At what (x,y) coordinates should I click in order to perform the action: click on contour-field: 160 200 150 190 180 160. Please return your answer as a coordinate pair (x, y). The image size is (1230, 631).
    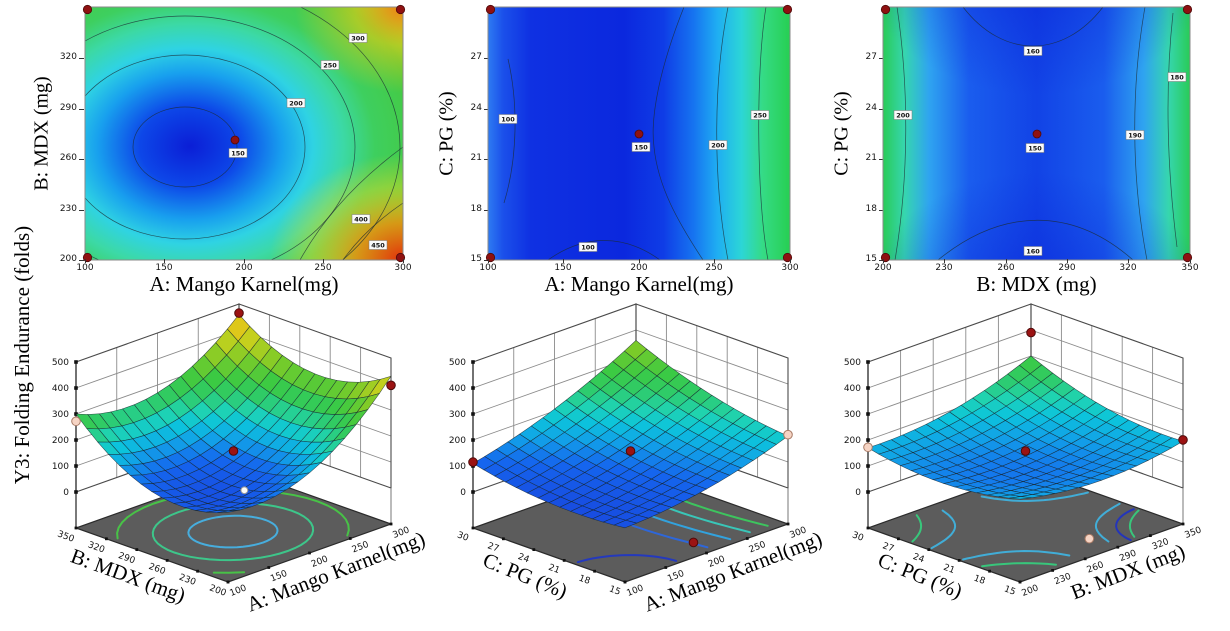
    Looking at the image, I should click on (1036, 133).